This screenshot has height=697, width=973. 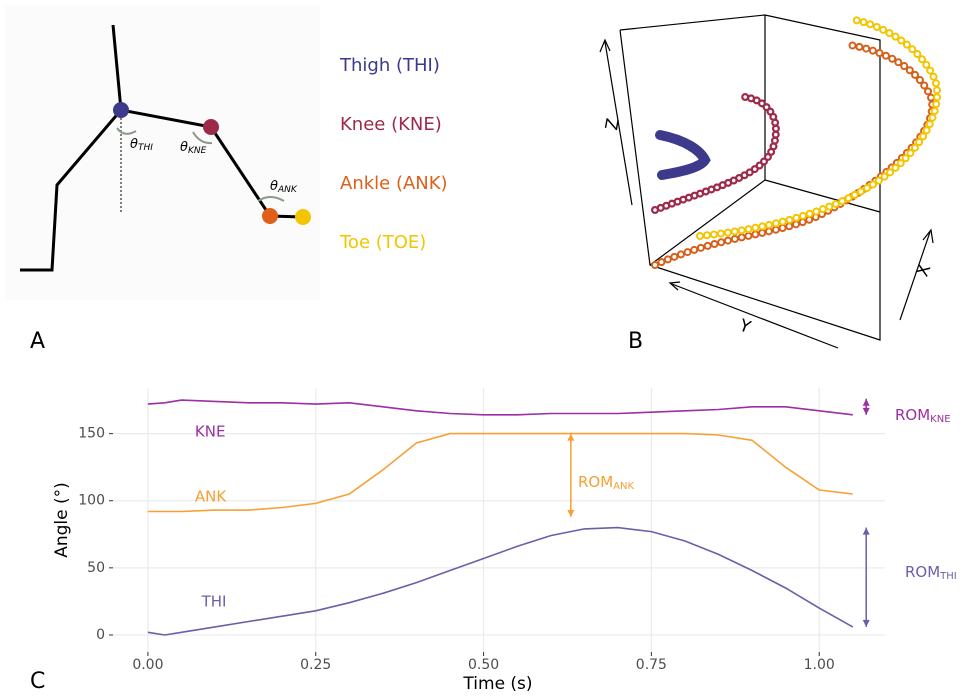 What do you see at coordinates (210, 432) in the screenshot?
I see `series-label: KNE` at bounding box center [210, 432].